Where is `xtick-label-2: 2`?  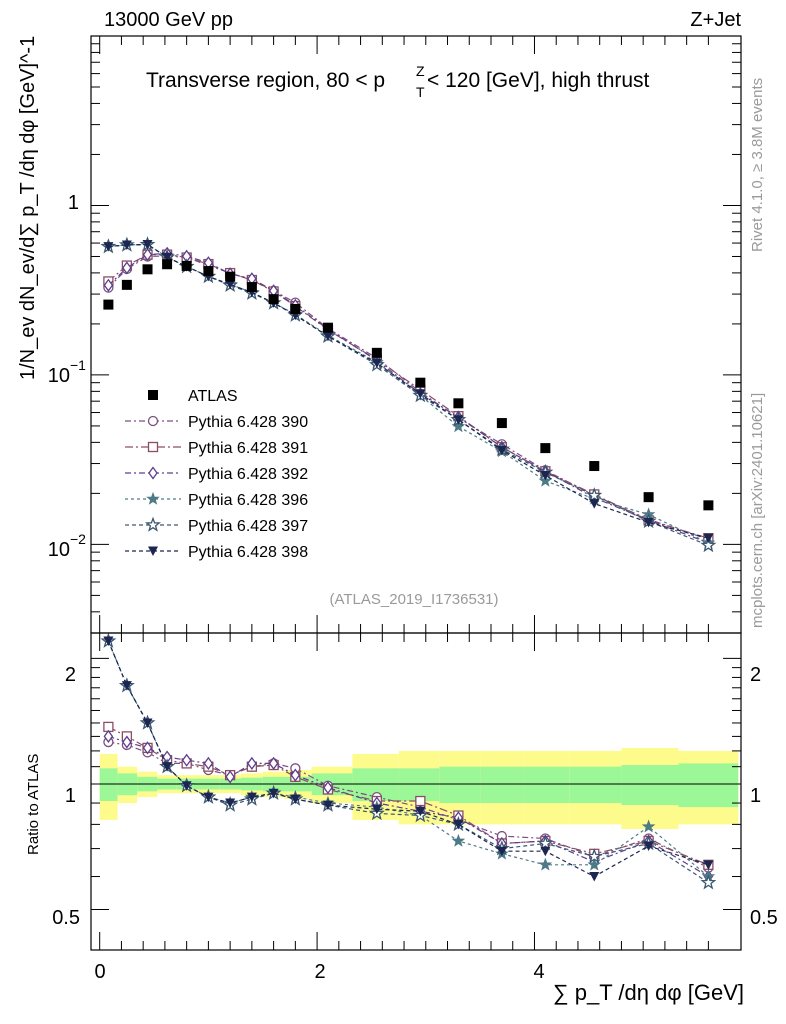
xtick-label-2: 2 is located at coordinates (319, 972).